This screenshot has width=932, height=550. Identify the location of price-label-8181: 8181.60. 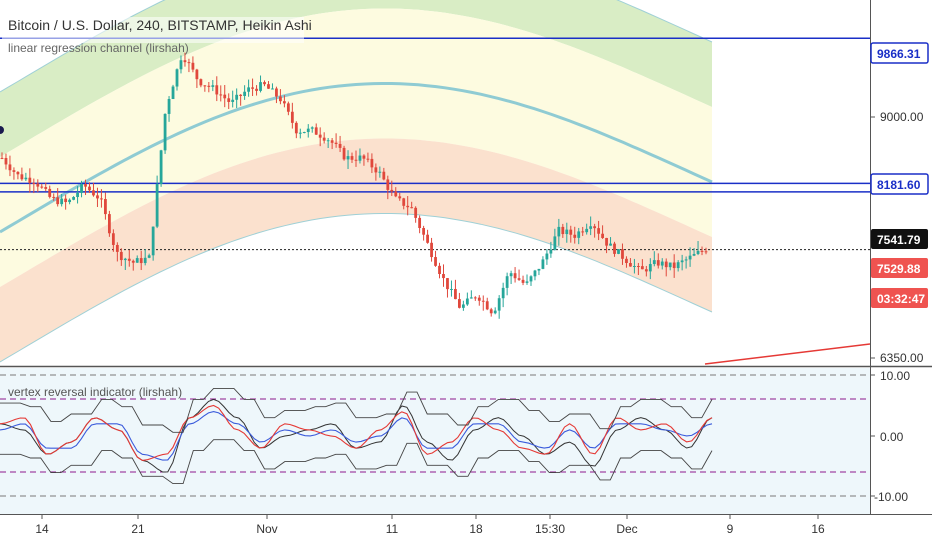
(899, 184).